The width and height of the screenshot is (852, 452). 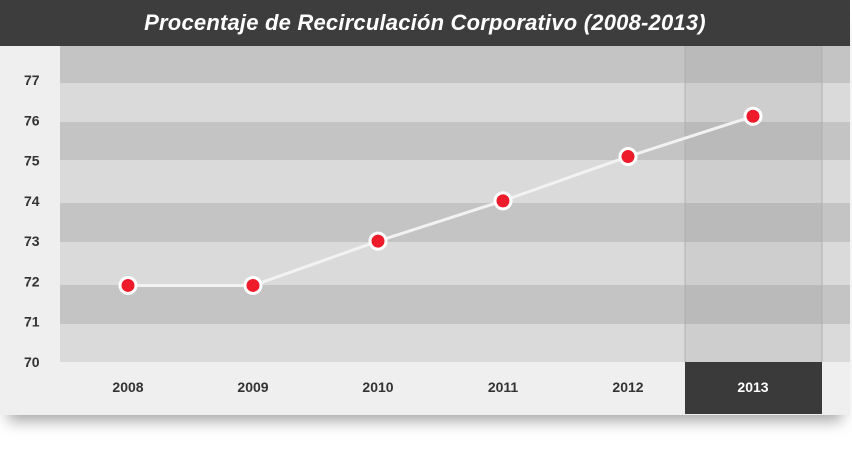 What do you see at coordinates (627, 387) in the screenshot?
I see `x-tick-label: 2012` at bounding box center [627, 387].